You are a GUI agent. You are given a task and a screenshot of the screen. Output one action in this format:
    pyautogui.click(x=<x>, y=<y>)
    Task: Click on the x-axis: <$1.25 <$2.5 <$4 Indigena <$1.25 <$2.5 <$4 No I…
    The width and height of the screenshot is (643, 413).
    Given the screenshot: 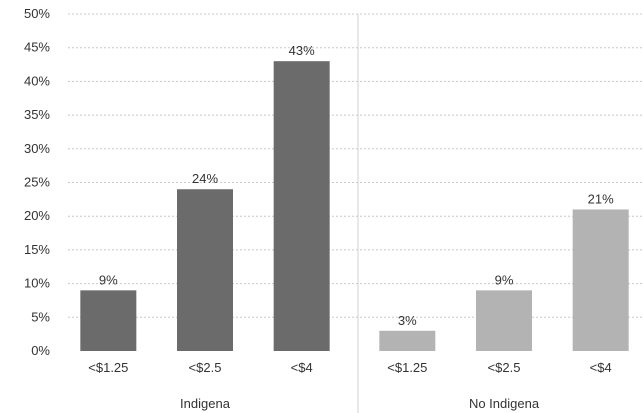 What is the action you would take?
    pyautogui.click(x=349, y=385)
    